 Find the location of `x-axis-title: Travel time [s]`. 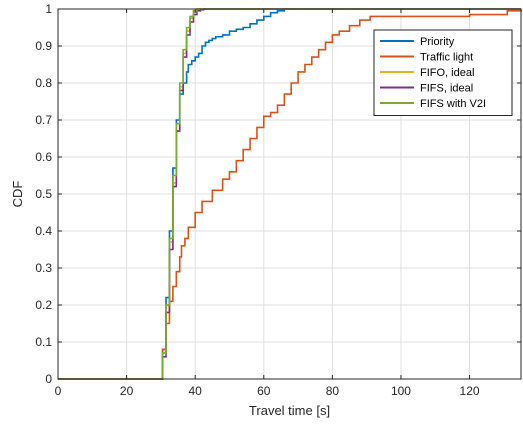

x-axis-title: Travel time [s] is located at coordinates (289, 410).